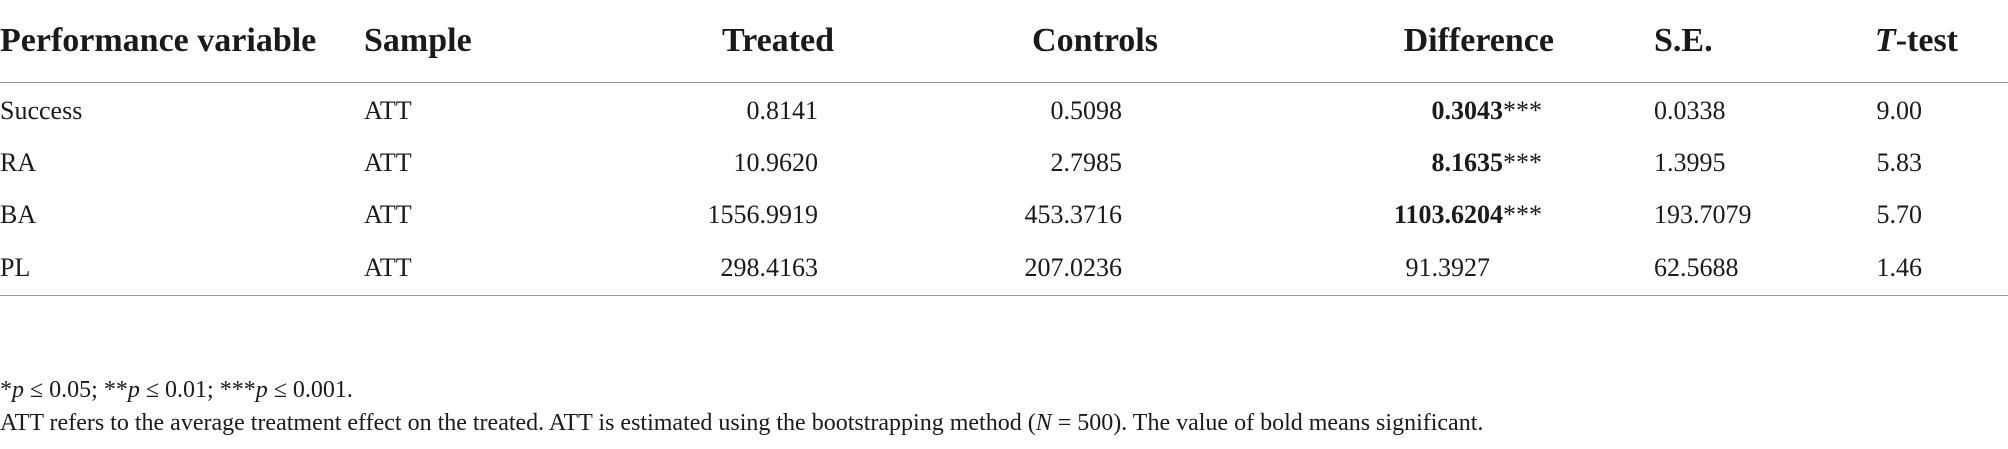  Describe the element at coordinates (18, 390) in the screenshot. I see `sig-p-1: p` at that location.